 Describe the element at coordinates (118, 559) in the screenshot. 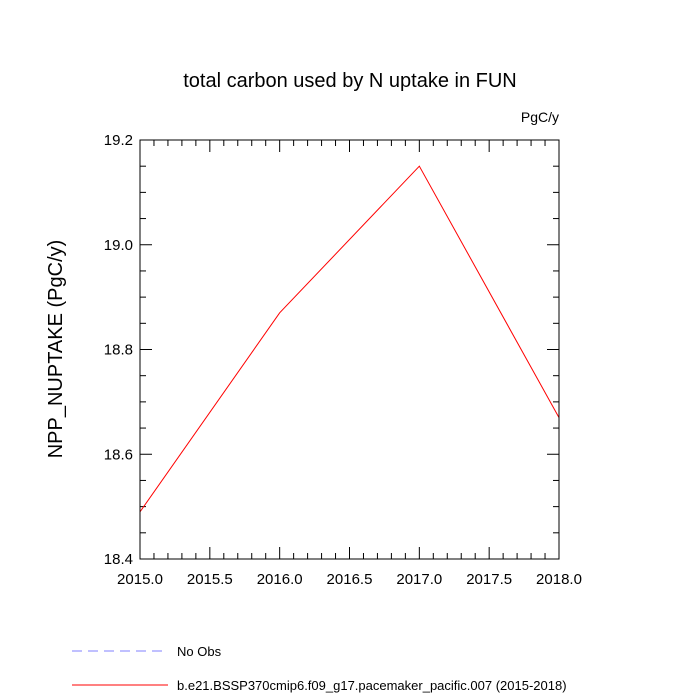

I see `y-tick-label: 18.4` at that location.